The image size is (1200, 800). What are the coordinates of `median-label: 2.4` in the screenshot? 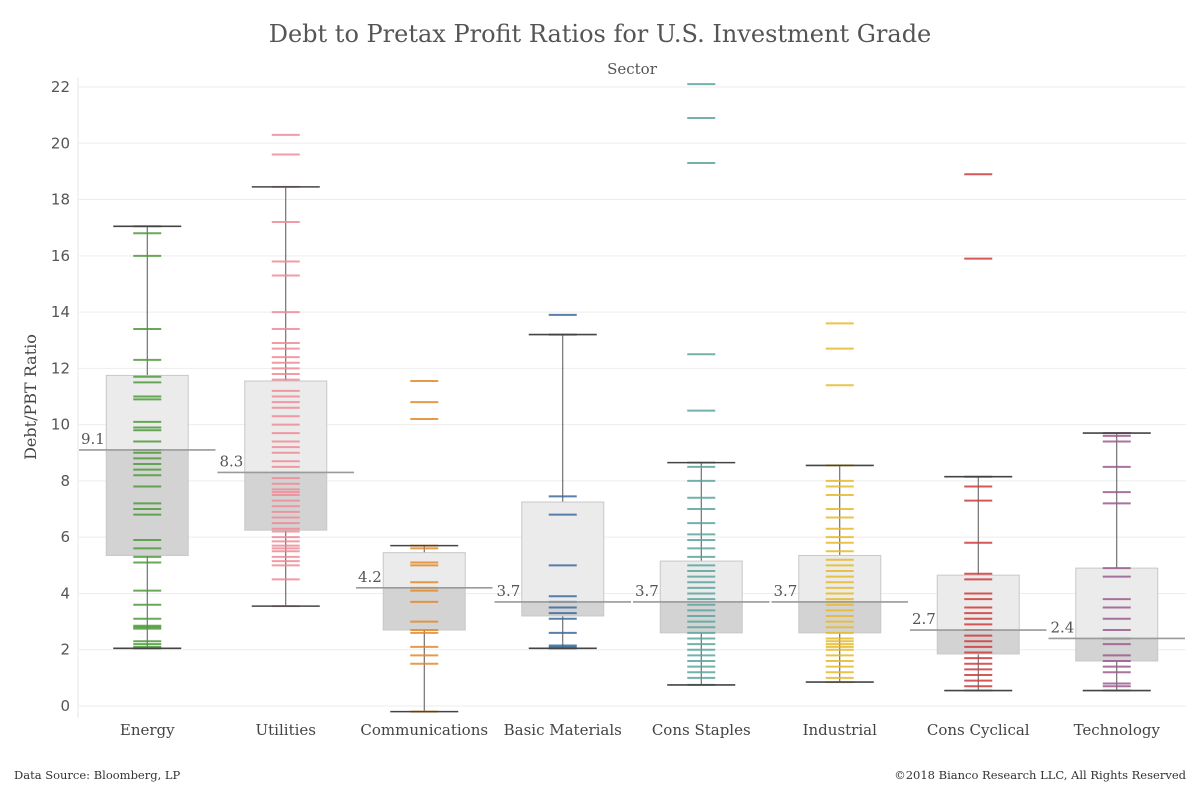 It's located at (1063, 627).